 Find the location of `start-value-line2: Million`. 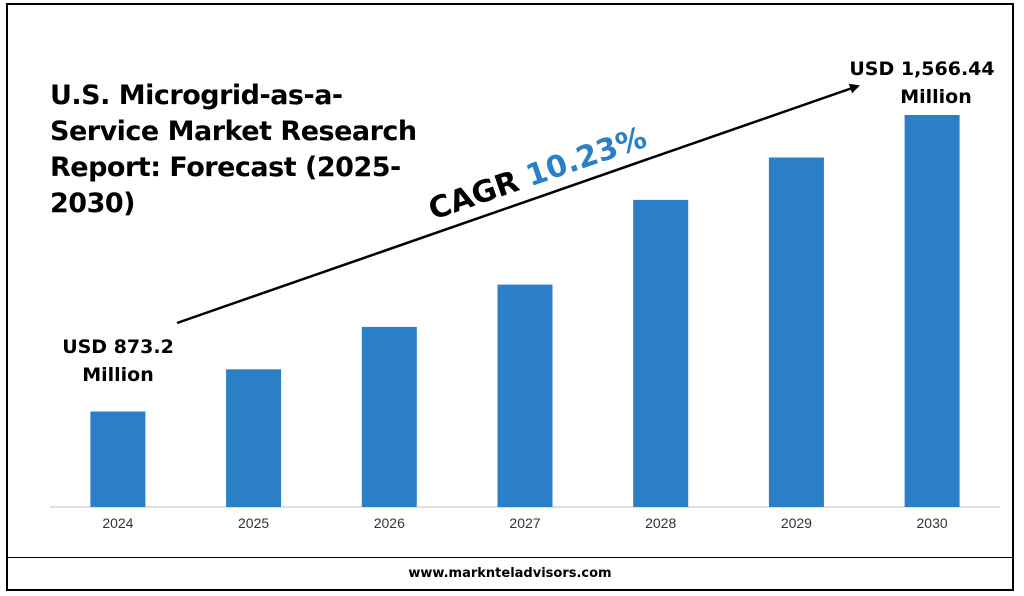

start-value-line2: Million is located at coordinates (118, 375).